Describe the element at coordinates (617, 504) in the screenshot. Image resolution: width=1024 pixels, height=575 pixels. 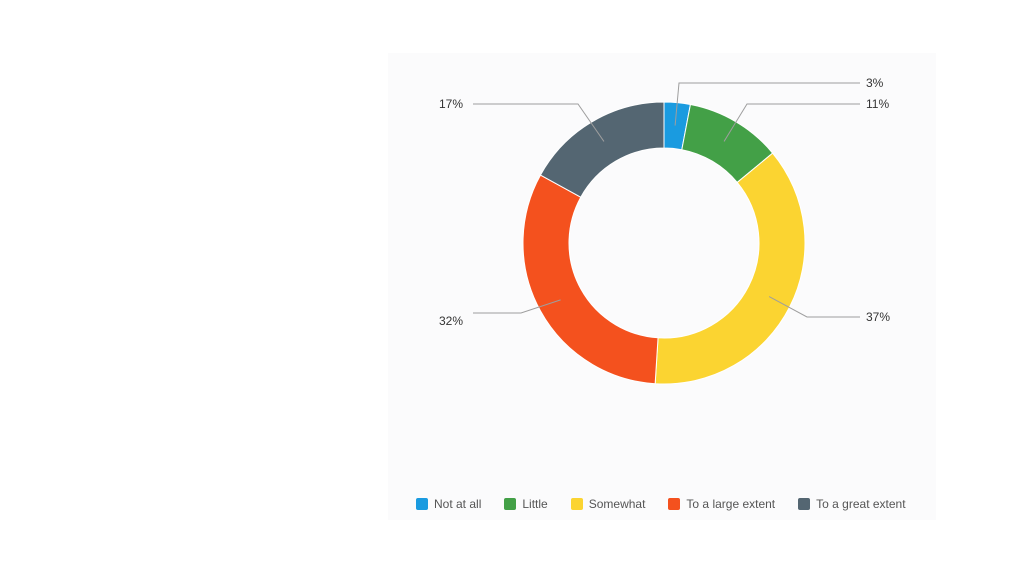
I see `legend-label: Somewhat` at that location.